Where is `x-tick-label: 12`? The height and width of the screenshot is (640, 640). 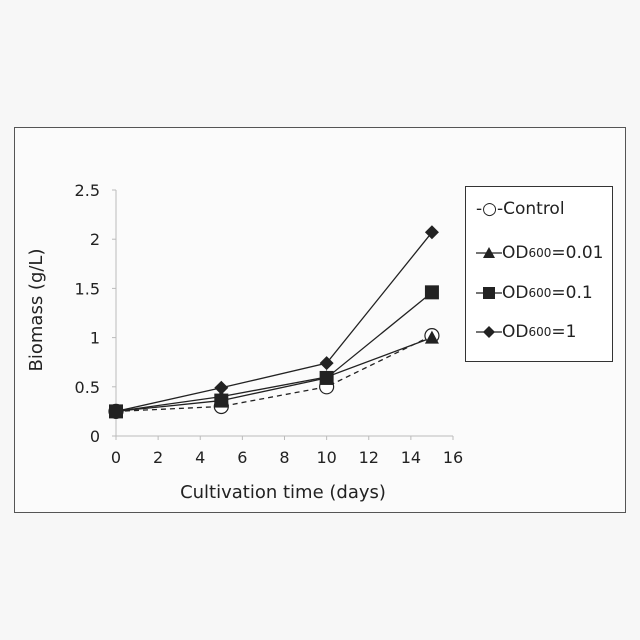
x-tick-label: 12 is located at coordinates (369, 457).